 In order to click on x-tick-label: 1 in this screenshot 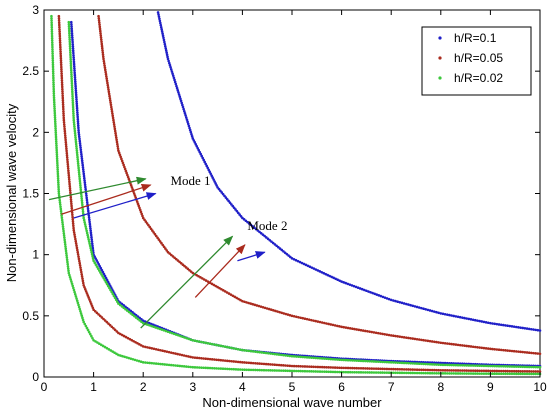, I will do `click(93, 387)`.